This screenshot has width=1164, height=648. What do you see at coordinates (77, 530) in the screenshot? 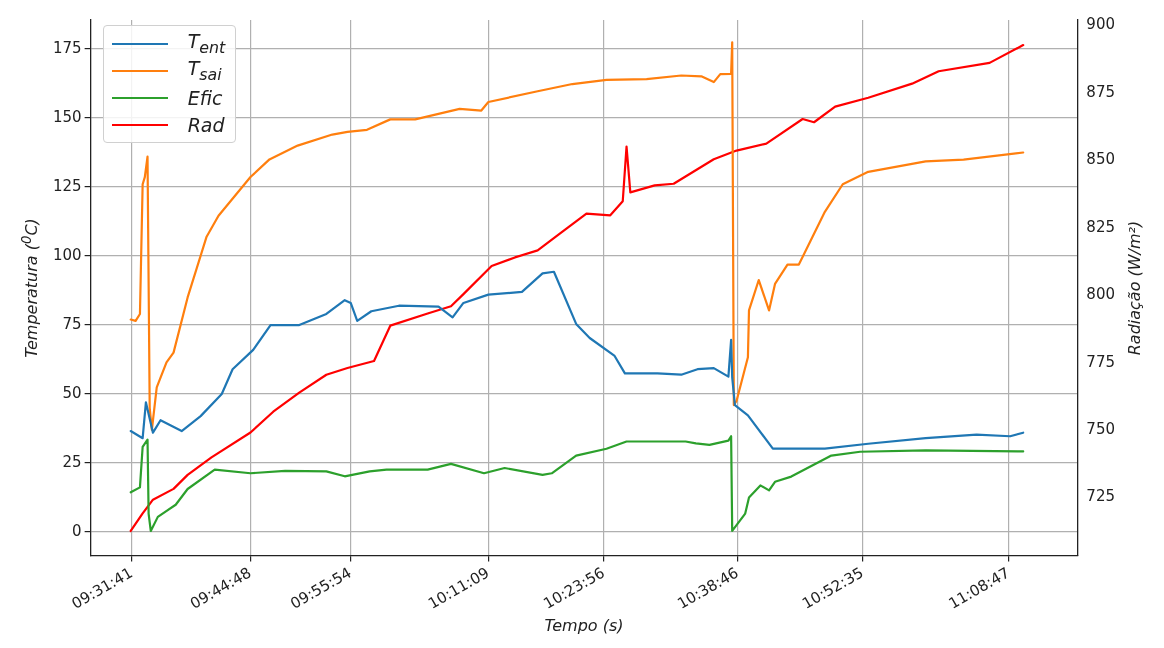
I see `y-tick-label: 0` at bounding box center [77, 530].